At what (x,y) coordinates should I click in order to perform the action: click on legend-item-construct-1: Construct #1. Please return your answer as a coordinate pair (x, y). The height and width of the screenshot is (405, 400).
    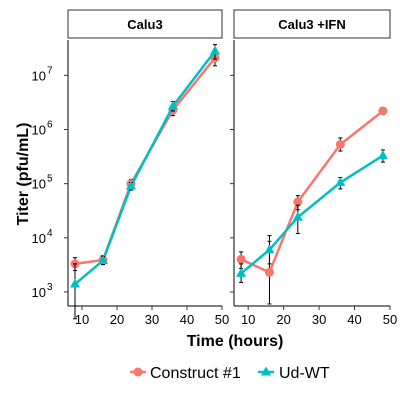
    Looking at the image, I should click on (185, 373).